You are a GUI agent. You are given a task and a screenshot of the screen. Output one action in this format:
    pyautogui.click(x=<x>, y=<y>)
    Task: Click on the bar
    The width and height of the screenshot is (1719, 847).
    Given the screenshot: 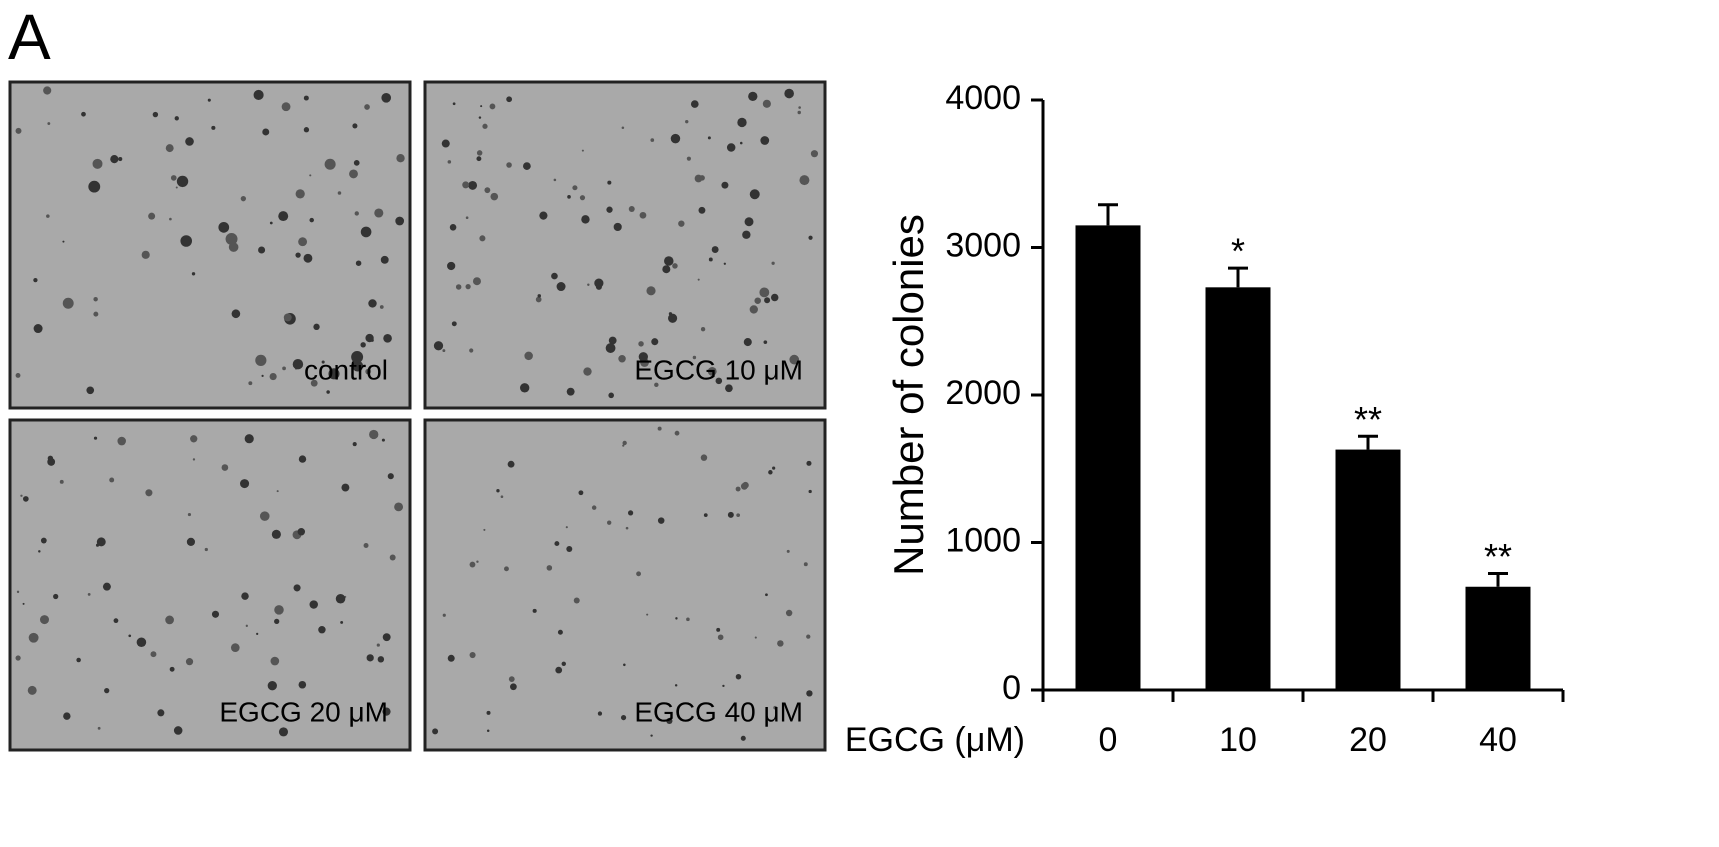 What is the action you would take?
    pyautogui.click(x=1108, y=457)
    